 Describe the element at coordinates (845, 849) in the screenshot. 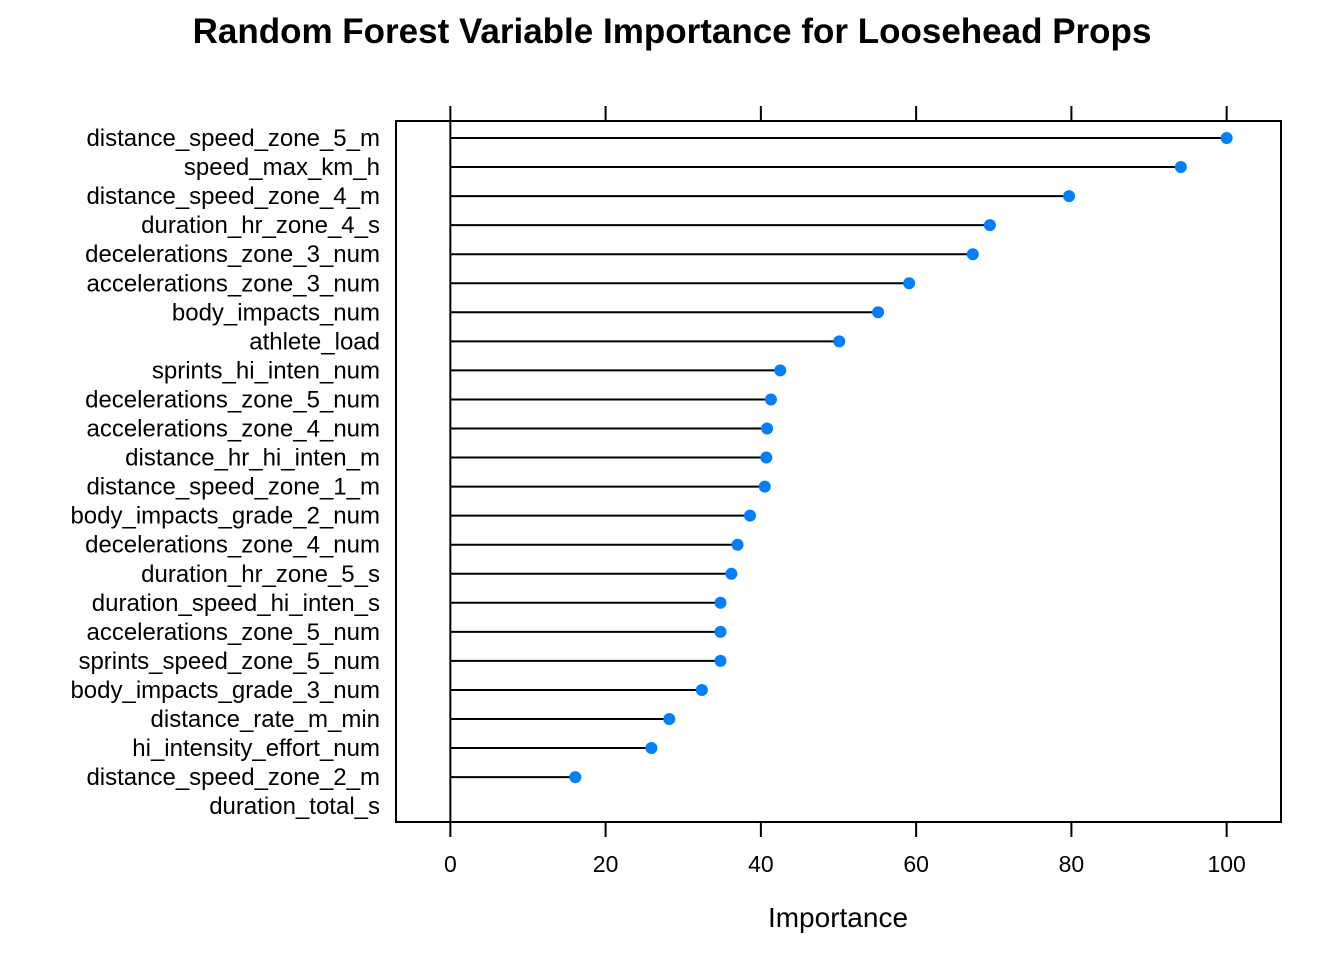

I see `bottom-axis: 0 20 40 60 80 100` at that location.